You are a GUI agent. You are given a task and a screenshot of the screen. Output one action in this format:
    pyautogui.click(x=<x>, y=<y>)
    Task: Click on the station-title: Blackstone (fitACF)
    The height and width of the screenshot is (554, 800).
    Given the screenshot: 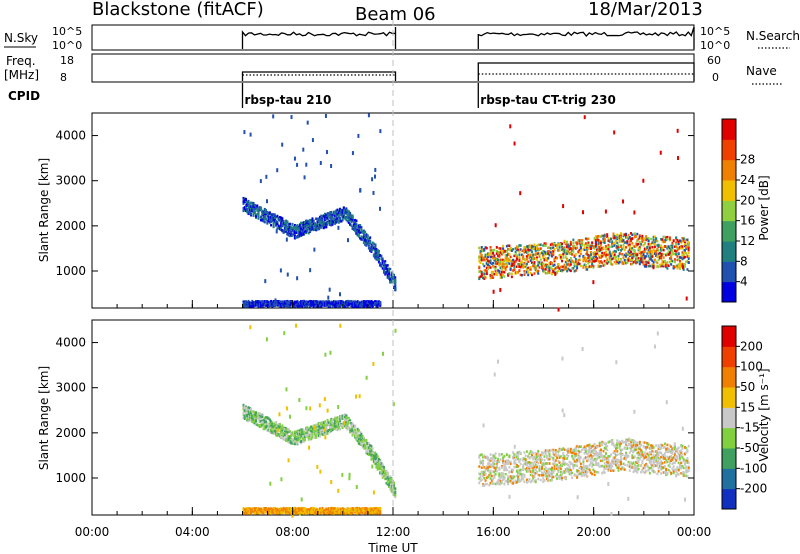 What is the action you would take?
    pyautogui.click(x=178, y=10)
    